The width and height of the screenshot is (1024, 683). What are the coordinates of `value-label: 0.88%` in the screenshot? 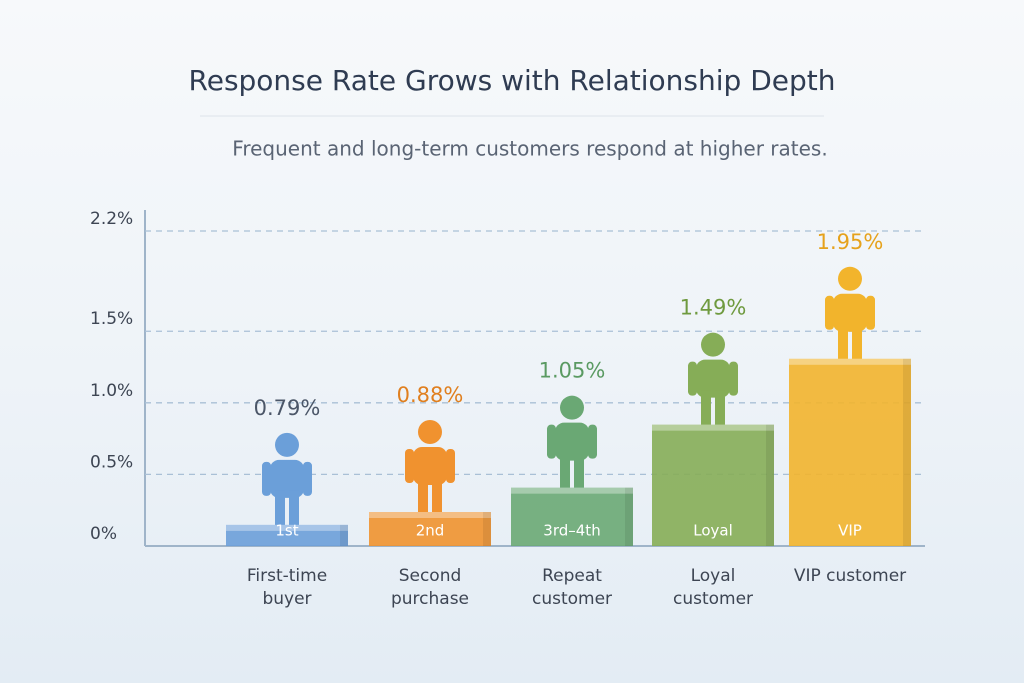 It's located at (430, 395).